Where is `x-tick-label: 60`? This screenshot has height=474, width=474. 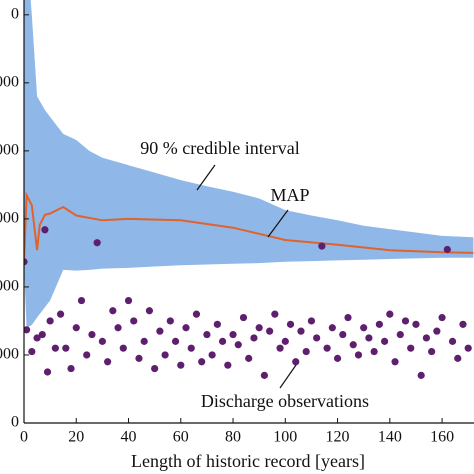 x-tick-label: 60 is located at coordinates (181, 437).